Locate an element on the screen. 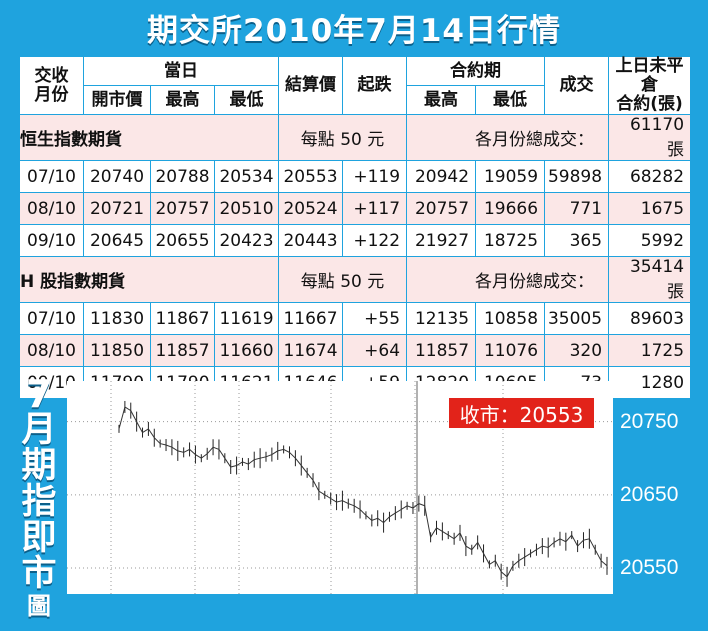 The image size is (708, 631). ytick-label: 20750 is located at coordinates (649, 421).